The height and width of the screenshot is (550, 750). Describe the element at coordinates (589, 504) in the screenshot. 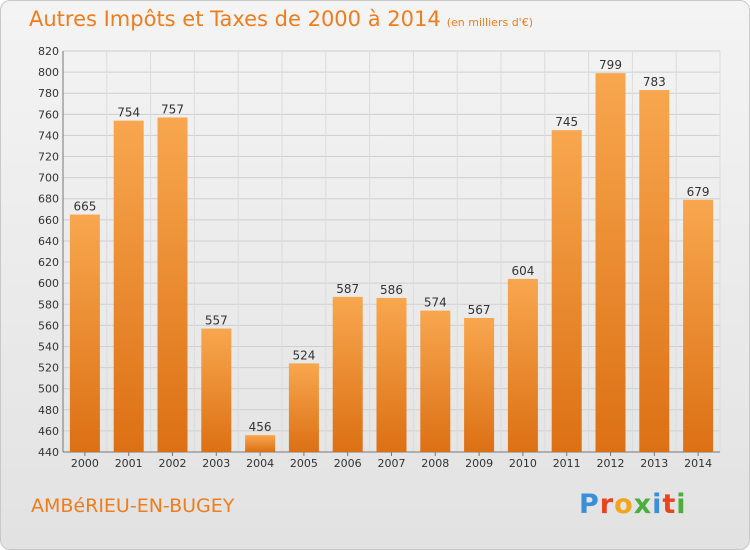

I see `logo-letter: P` at that location.